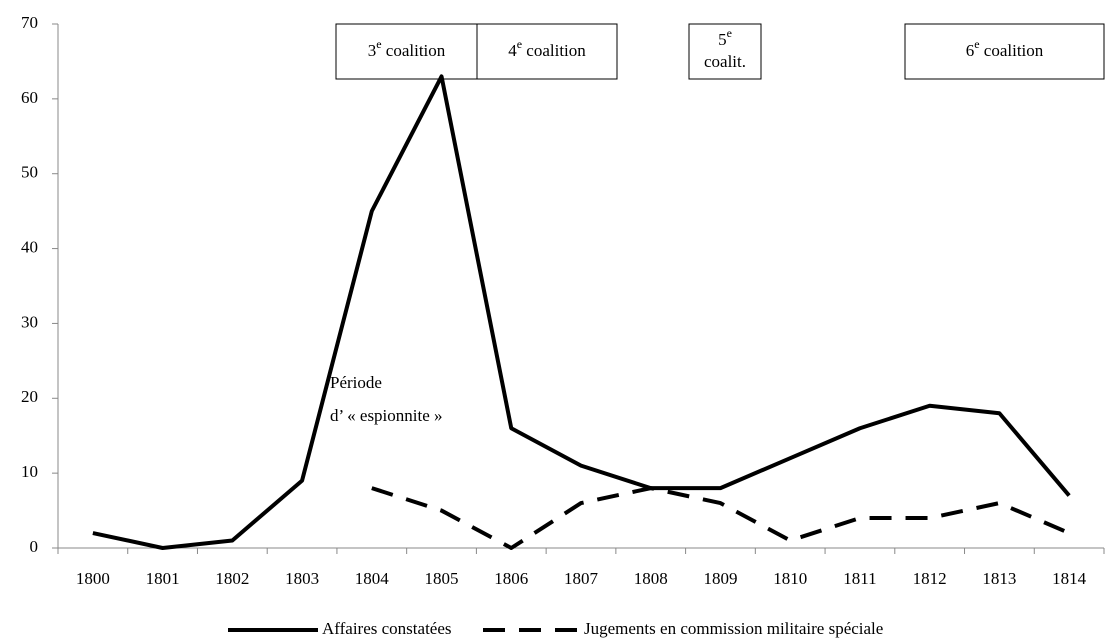 The height and width of the screenshot is (642, 1106). What do you see at coordinates (512, 50) in the screenshot?
I see `coalition-number: 4` at bounding box center [512, 50].